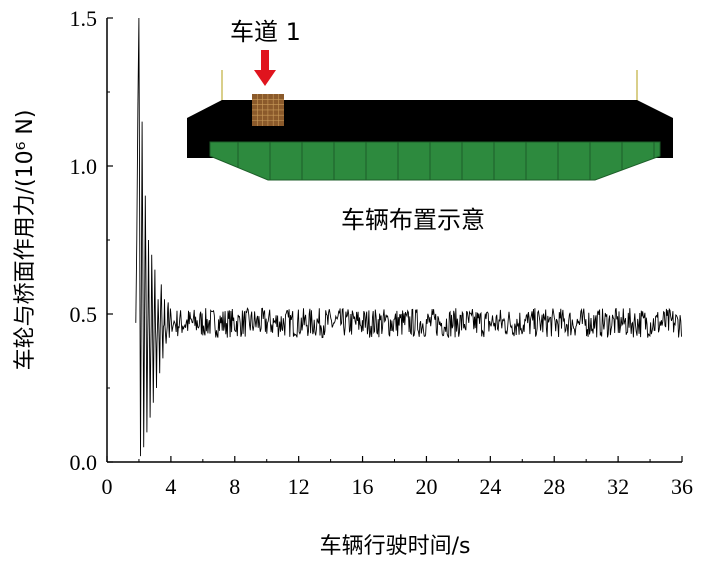  I want to click on x-tick-label: 8, so click(234, 486).